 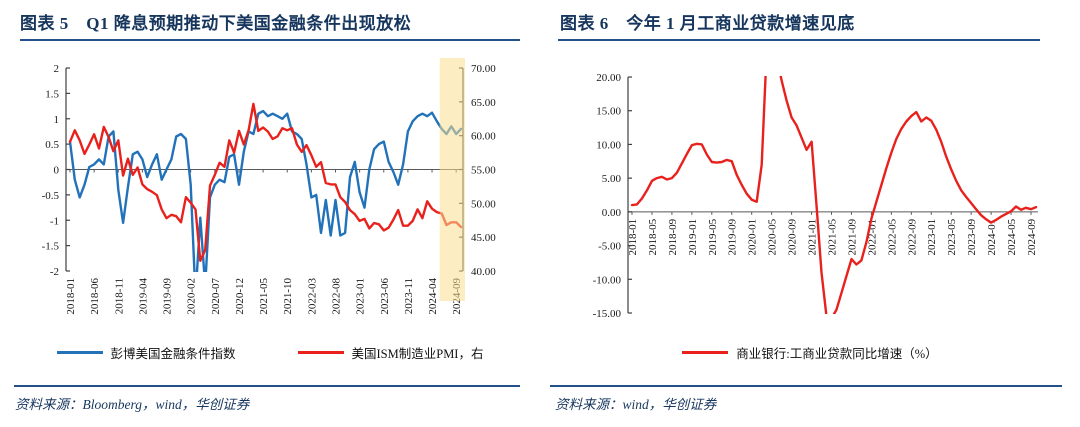 What do you see at coordinates (653, 236) in the screenshot?
I see `svg-text: 2018-05` at bounding box center [653, 236].